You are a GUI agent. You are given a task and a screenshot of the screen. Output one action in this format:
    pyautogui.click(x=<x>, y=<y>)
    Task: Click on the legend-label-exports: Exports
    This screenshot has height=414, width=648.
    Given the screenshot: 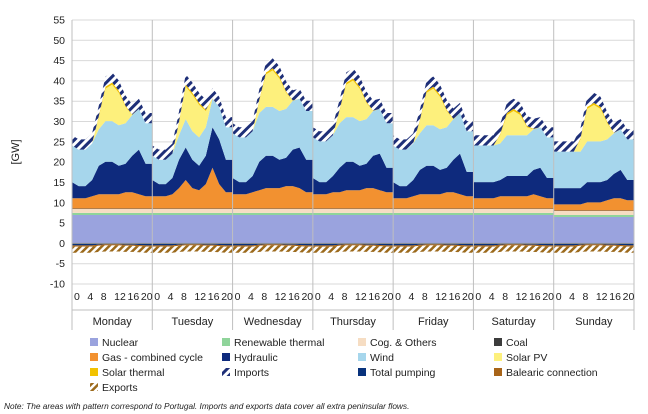 What is the action you would take?
    pyautogui.click(x=120, y=388)
    